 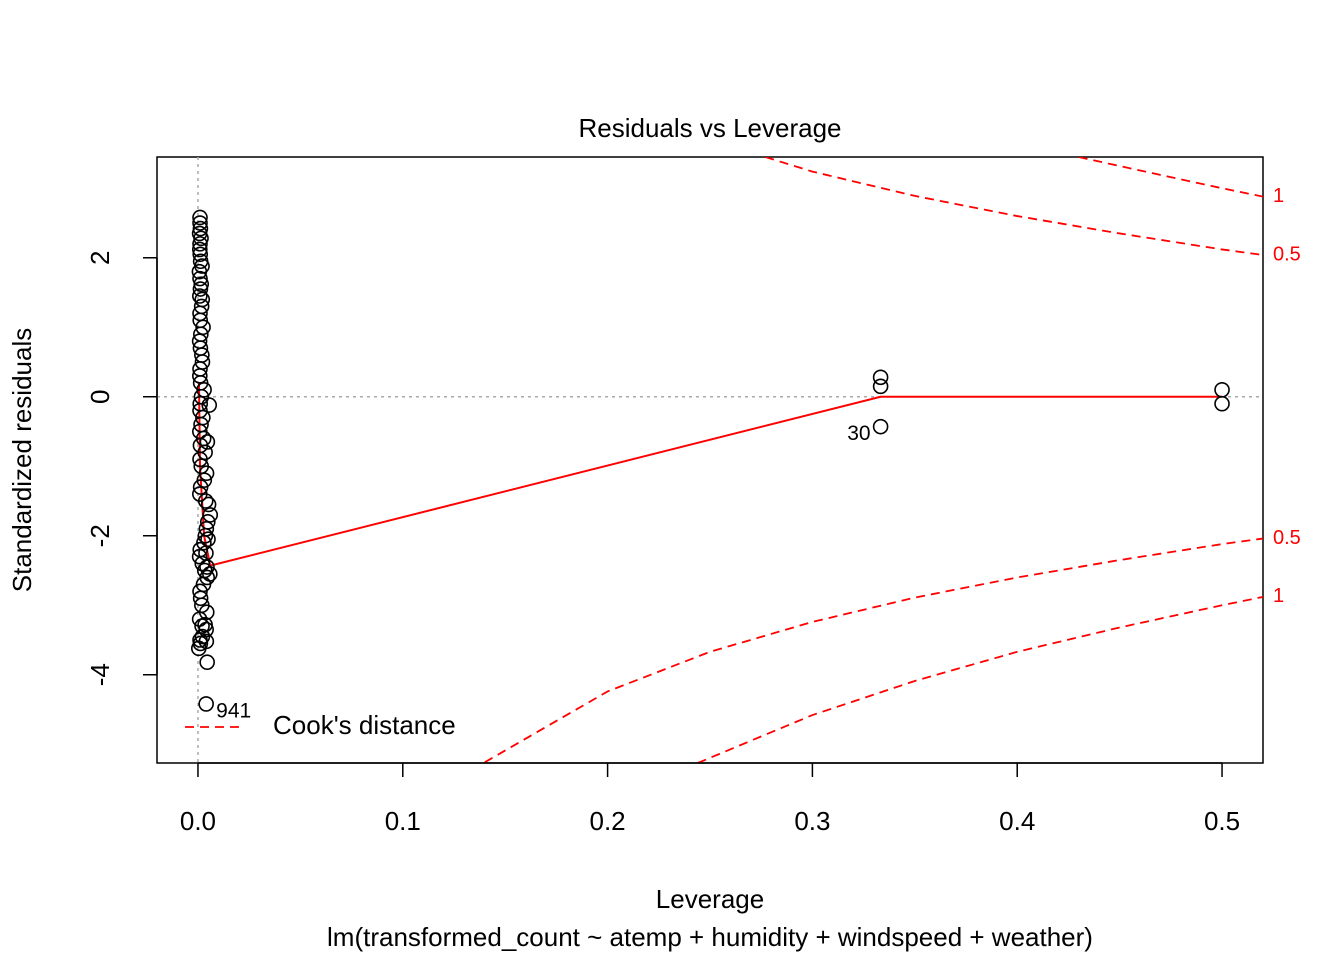 I want to click on x-tick-label: 0.5, so click(x=1222, y=821).